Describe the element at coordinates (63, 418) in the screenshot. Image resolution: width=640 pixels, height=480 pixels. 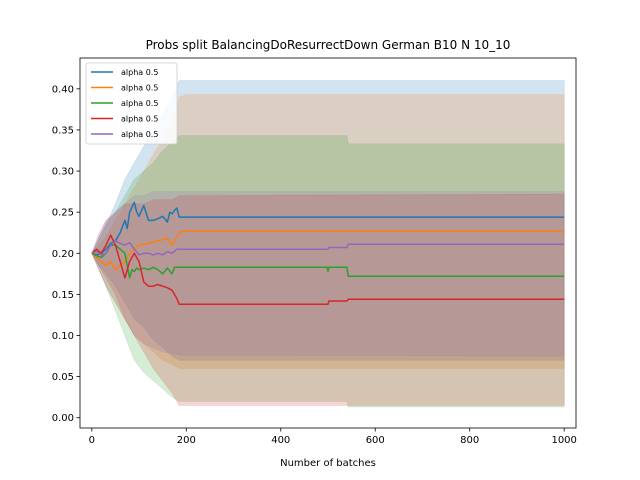
I see `y-tick-label: 0.00` at that location.